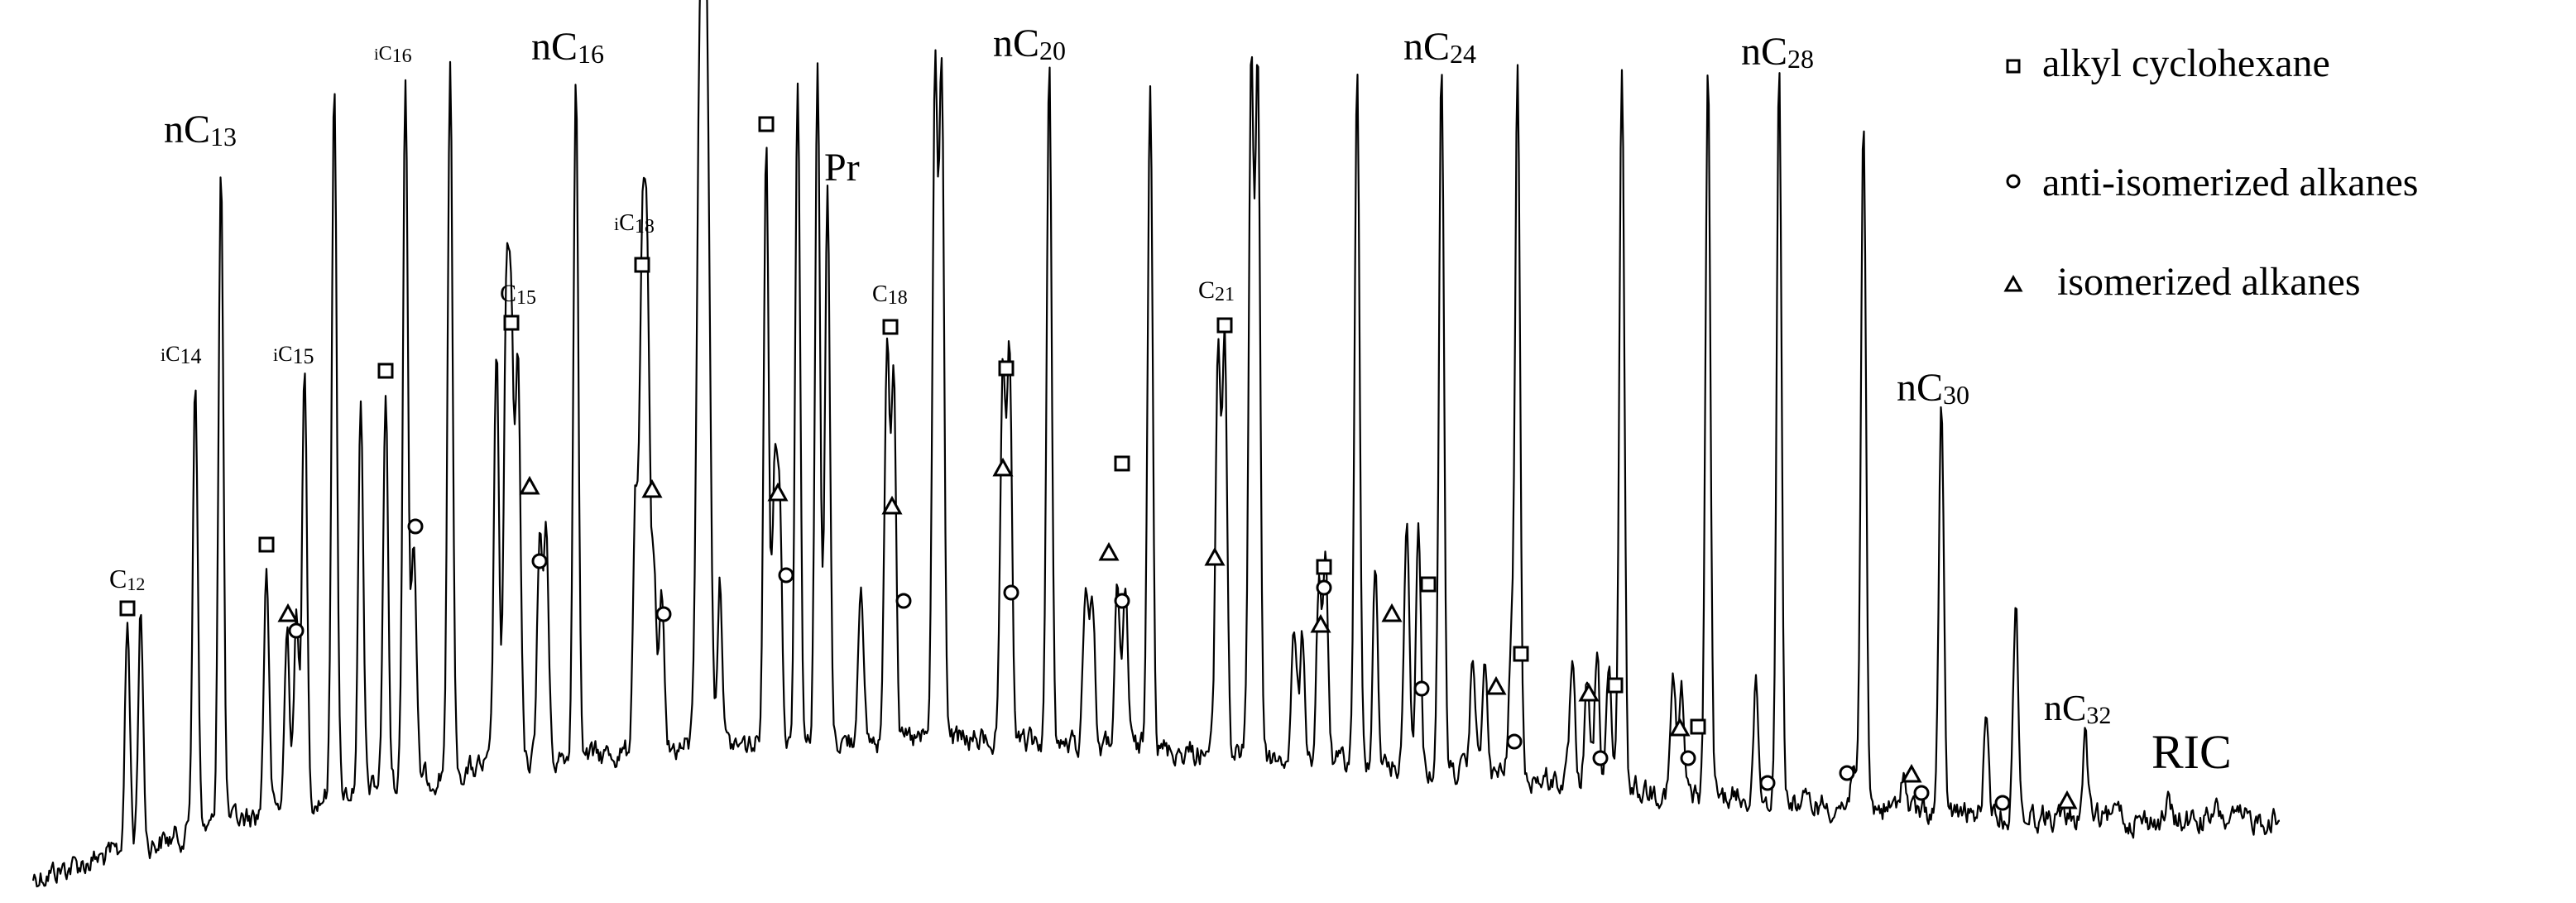 This screenshot has height=903, width=2576. I want to click on legend-label-alkyl-cyclohexane: alkyl cyclohexane, so click(2186, 63).